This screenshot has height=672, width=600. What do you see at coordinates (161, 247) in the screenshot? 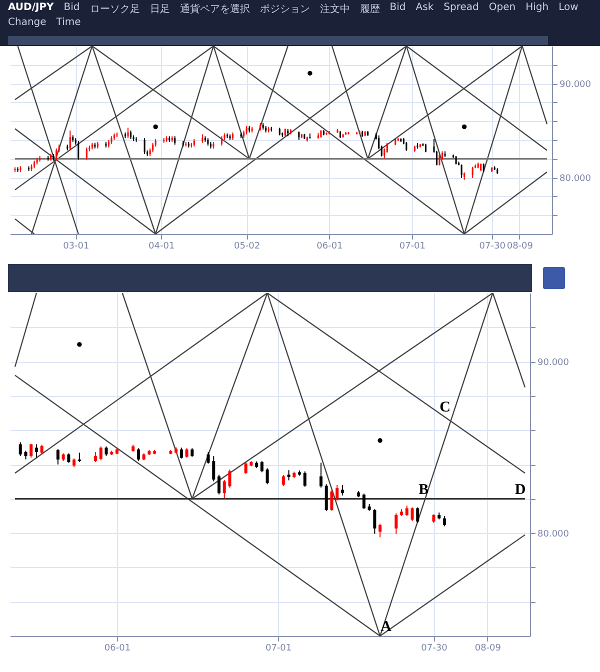
I see `x-tick-label: 04-01` at bounding box center [161, 247].